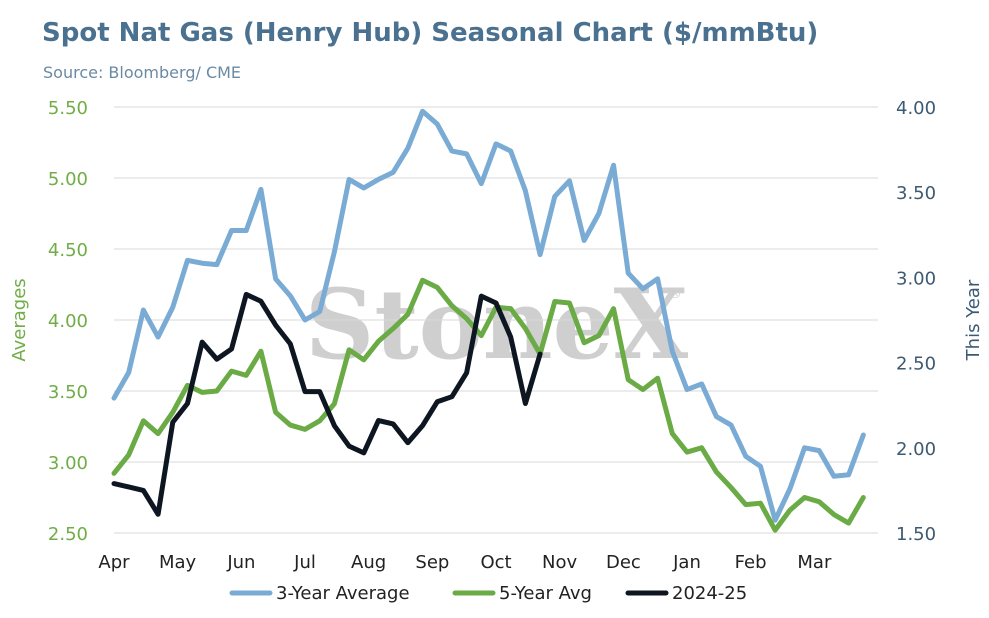 The width and height of the screenshot is (989, 618). I want to click on x-axis-ticks: Apr May Jun Jul Aug Sep Oct Nov Dec Jan Feb Mar, so click(465, 562).